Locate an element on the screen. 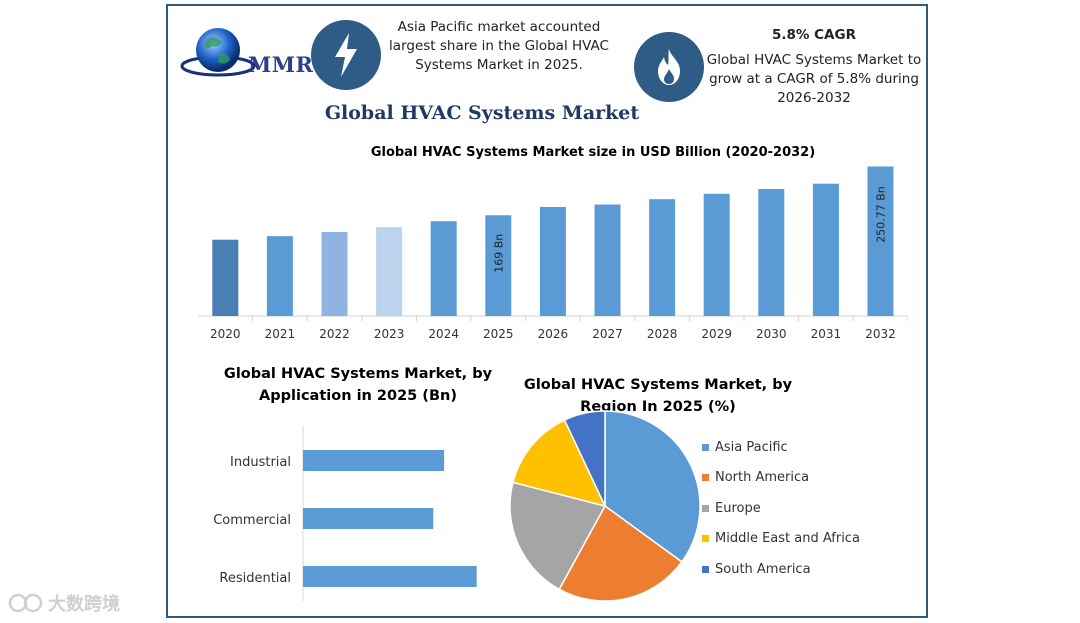 The height and width of the screenshot is (623, 1080). x-tick-label: 2031 is located at coordinates (826, 334).